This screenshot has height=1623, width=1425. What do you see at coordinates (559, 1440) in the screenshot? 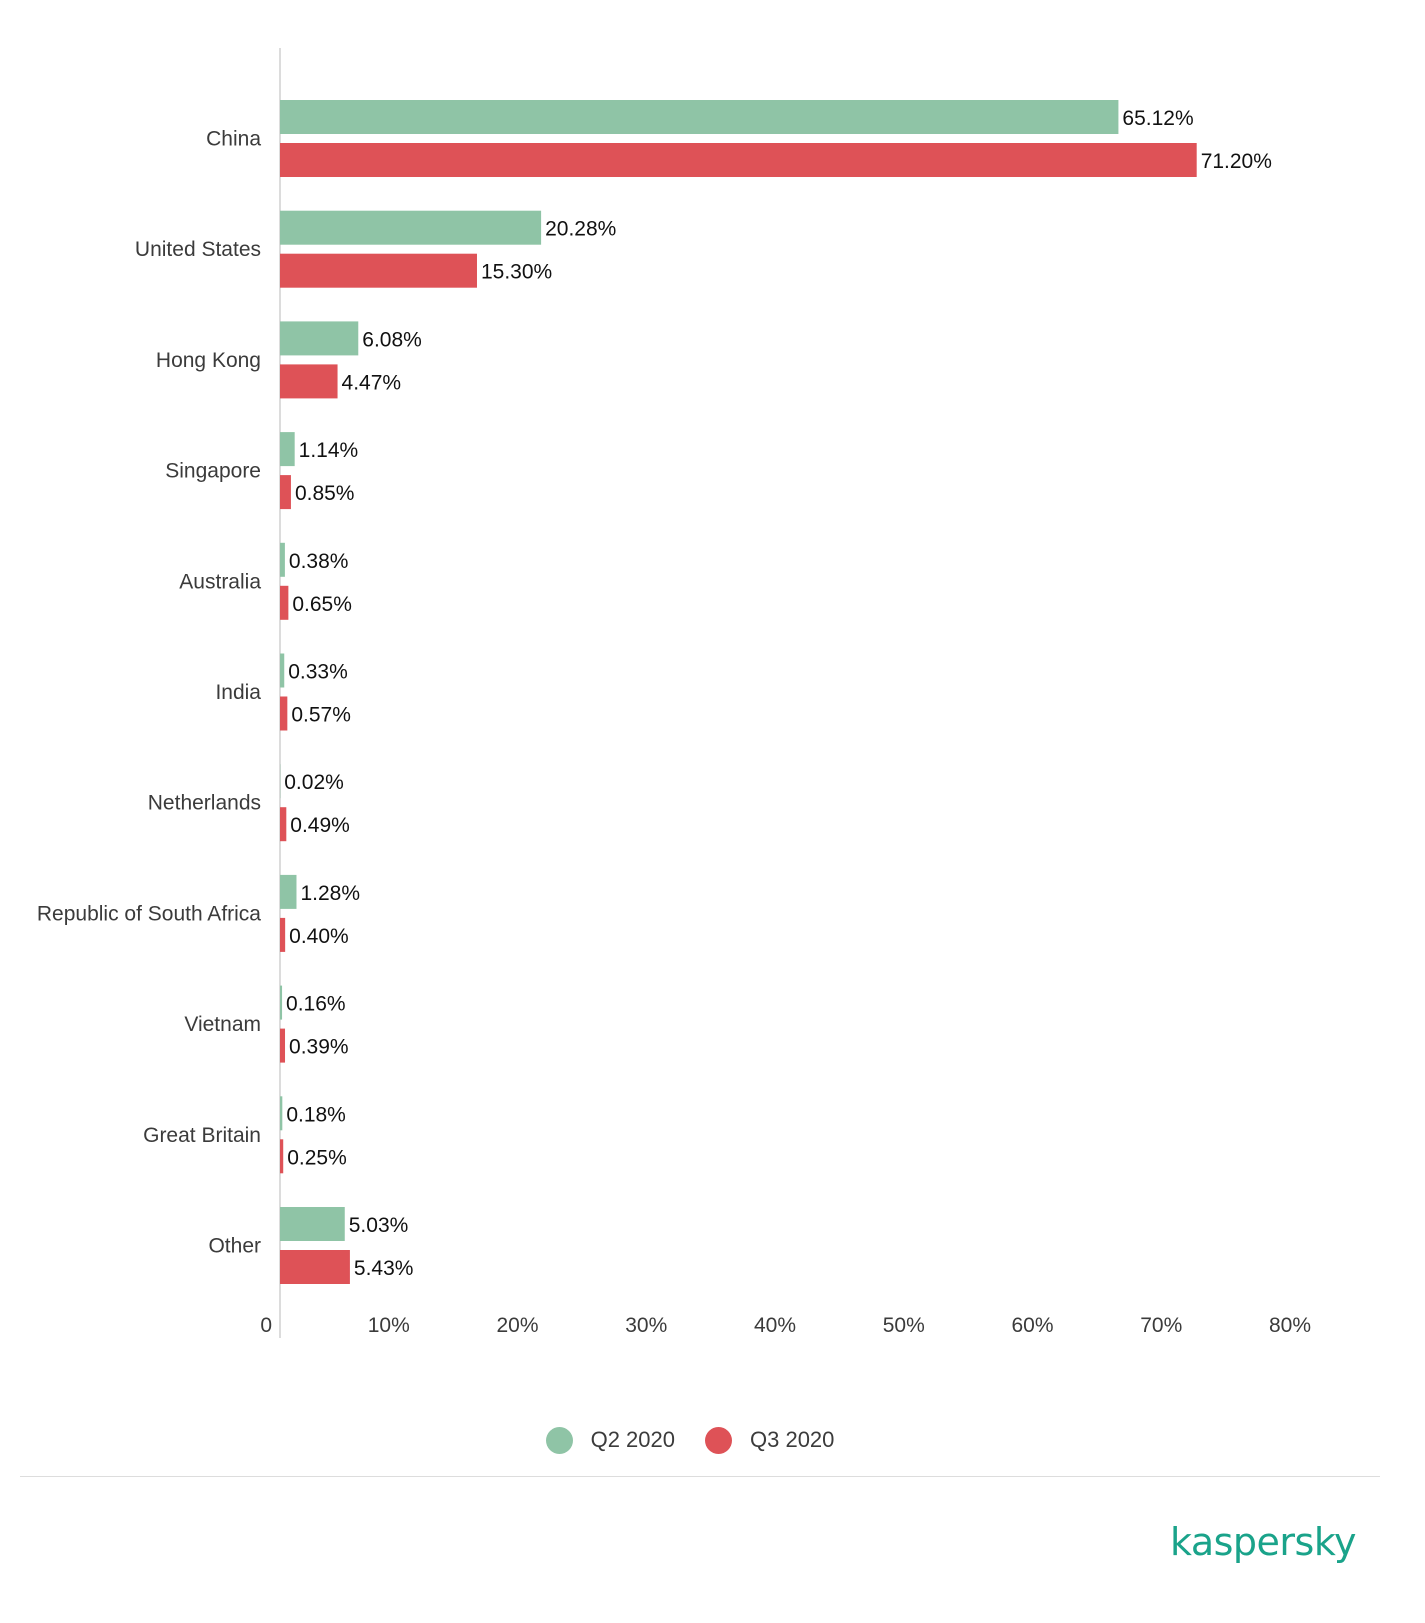
I see `legend-swatch-q2` at bounding box center [559, 1440].